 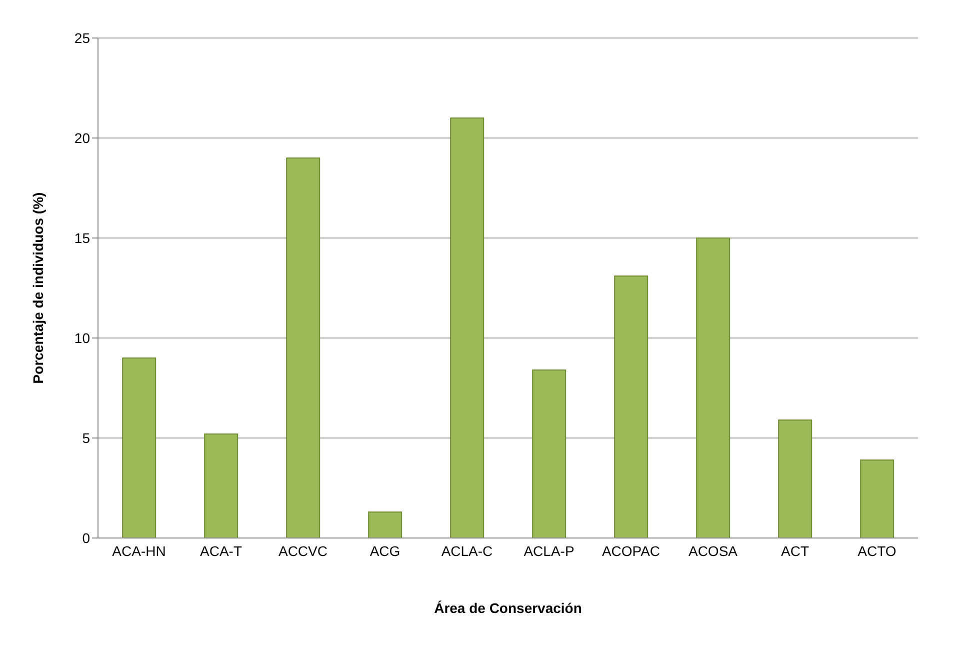 What do you see at coordinates (82, 38) in the screenshot?
I see `y-tick-label: 25` at bounding box center [82, 38].